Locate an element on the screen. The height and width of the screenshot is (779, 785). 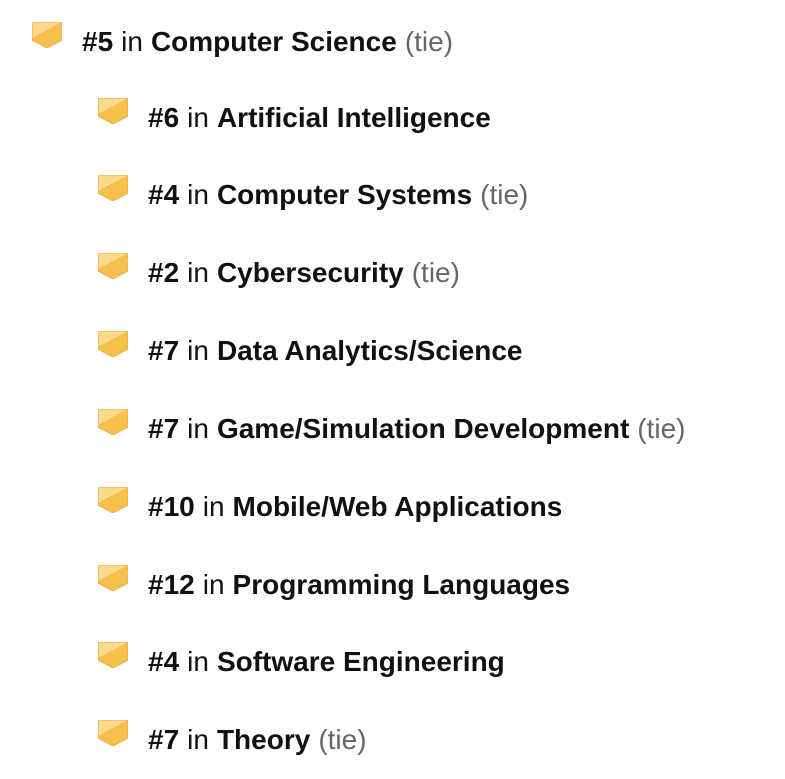
ranking-item: #7 in Game/Simulation Development (tie) is located at coordinates (392, 429).